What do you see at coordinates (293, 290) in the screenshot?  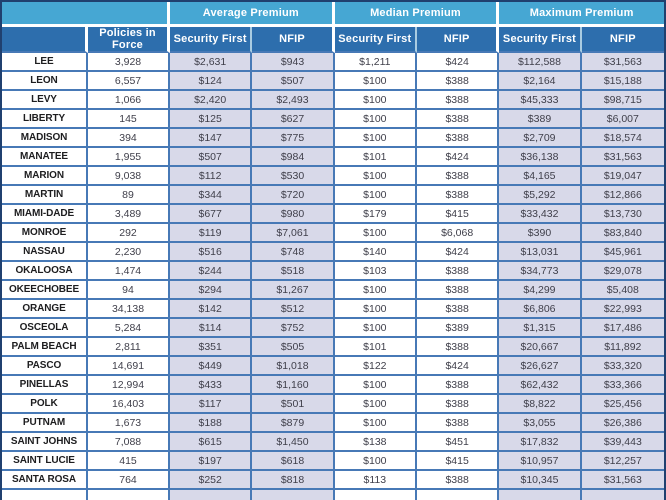 I see `avg-nfip-cell: $1,267` at bounding box center [293, 290].